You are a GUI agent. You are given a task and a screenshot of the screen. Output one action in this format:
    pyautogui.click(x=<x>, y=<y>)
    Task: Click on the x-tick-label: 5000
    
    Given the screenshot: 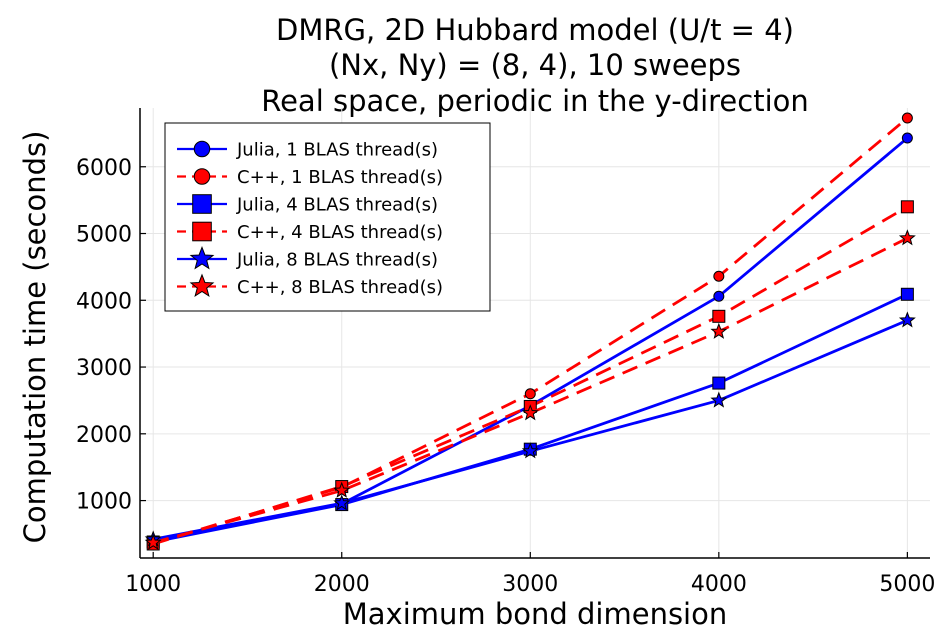 What is the action you would take?
    pyautogui.click(x=907, y=584)
    